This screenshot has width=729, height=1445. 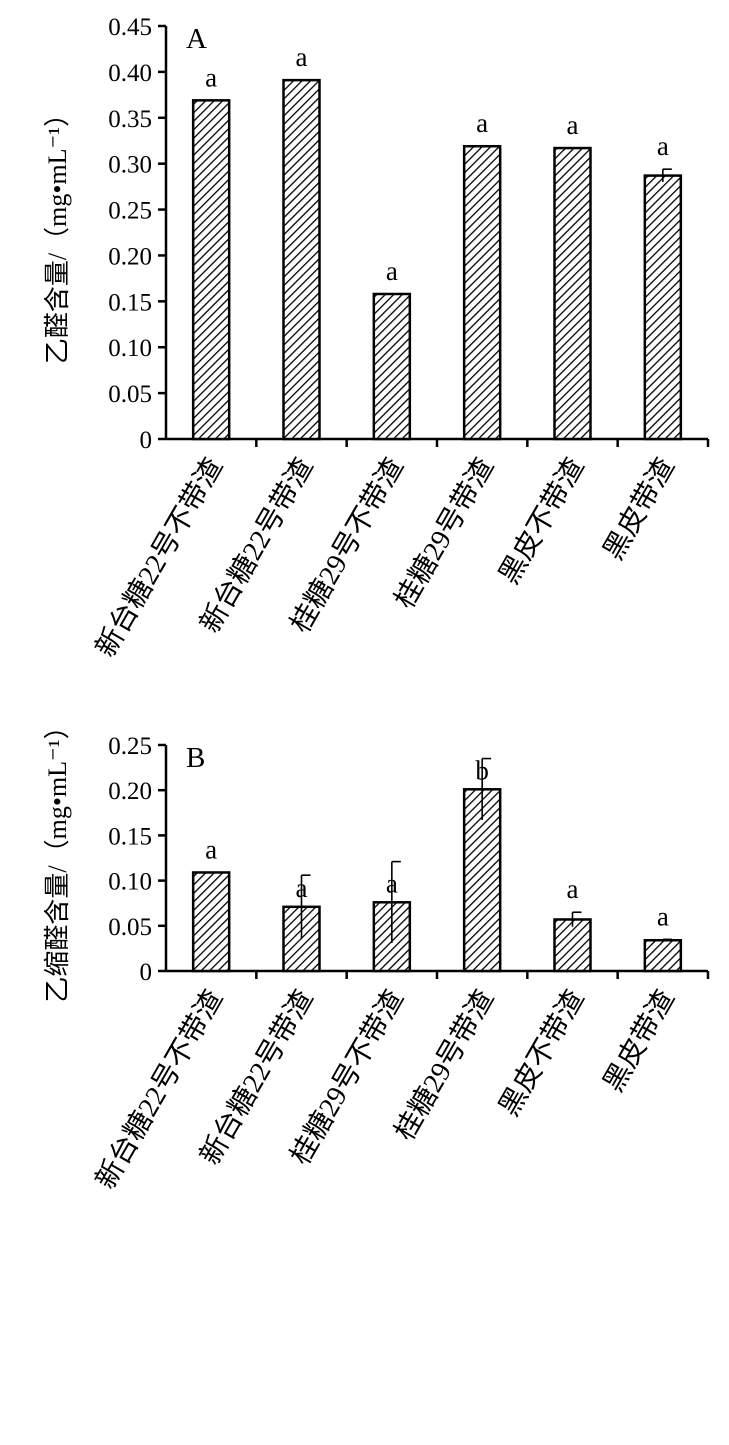 I want to click on panel-label: A, so click(x=196, y=39).